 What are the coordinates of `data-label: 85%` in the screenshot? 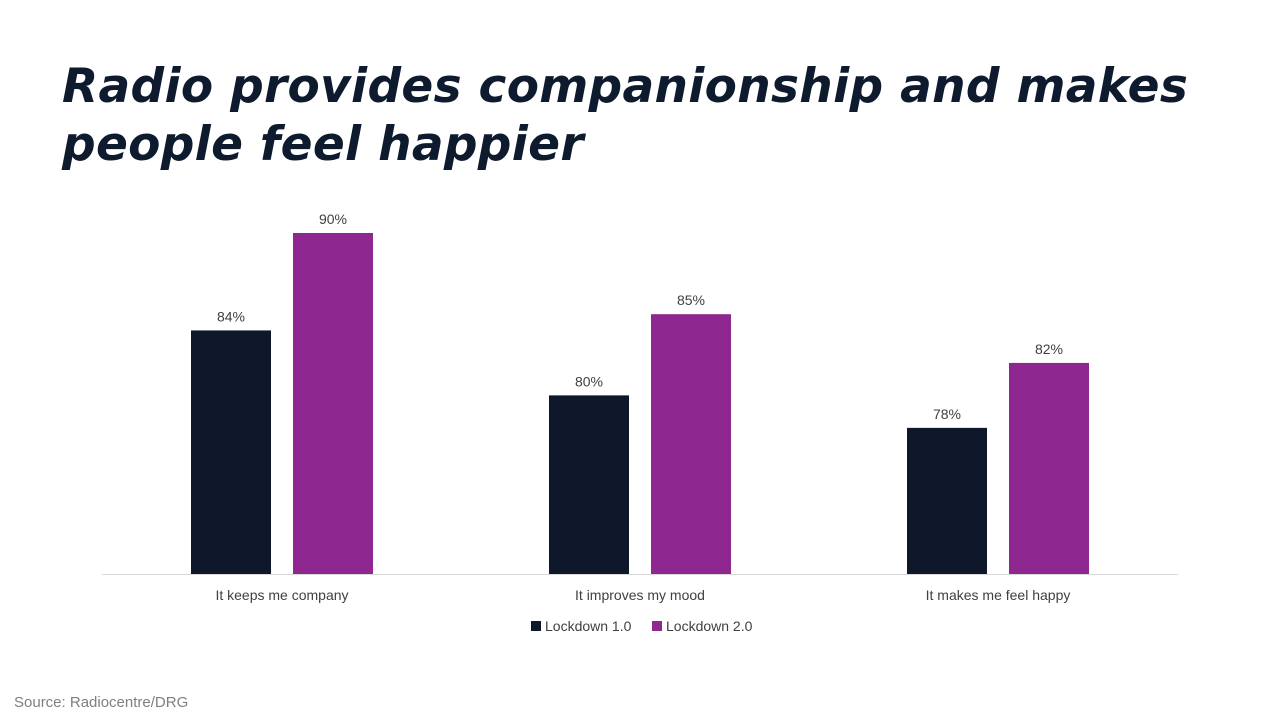 It's located at (691, 300).